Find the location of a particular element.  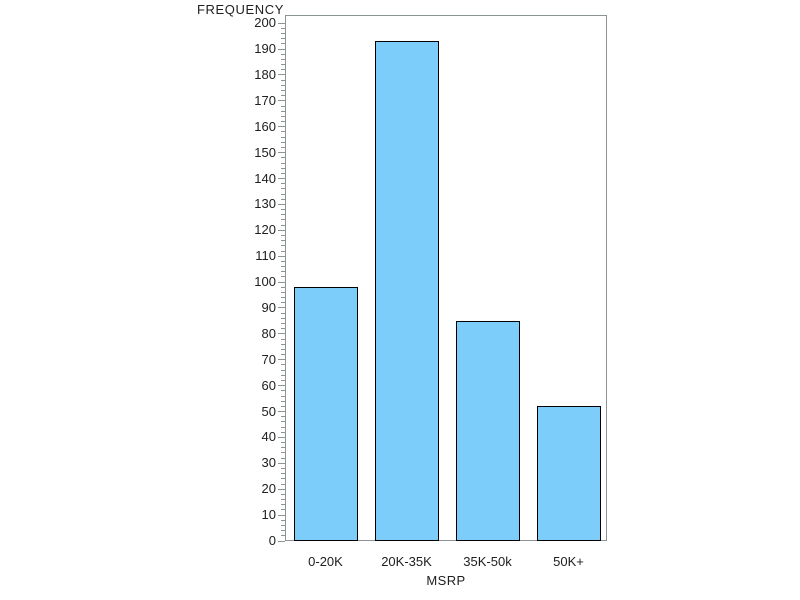

y-axis-title: FREQUENCY is located at coordinates (241, 9).